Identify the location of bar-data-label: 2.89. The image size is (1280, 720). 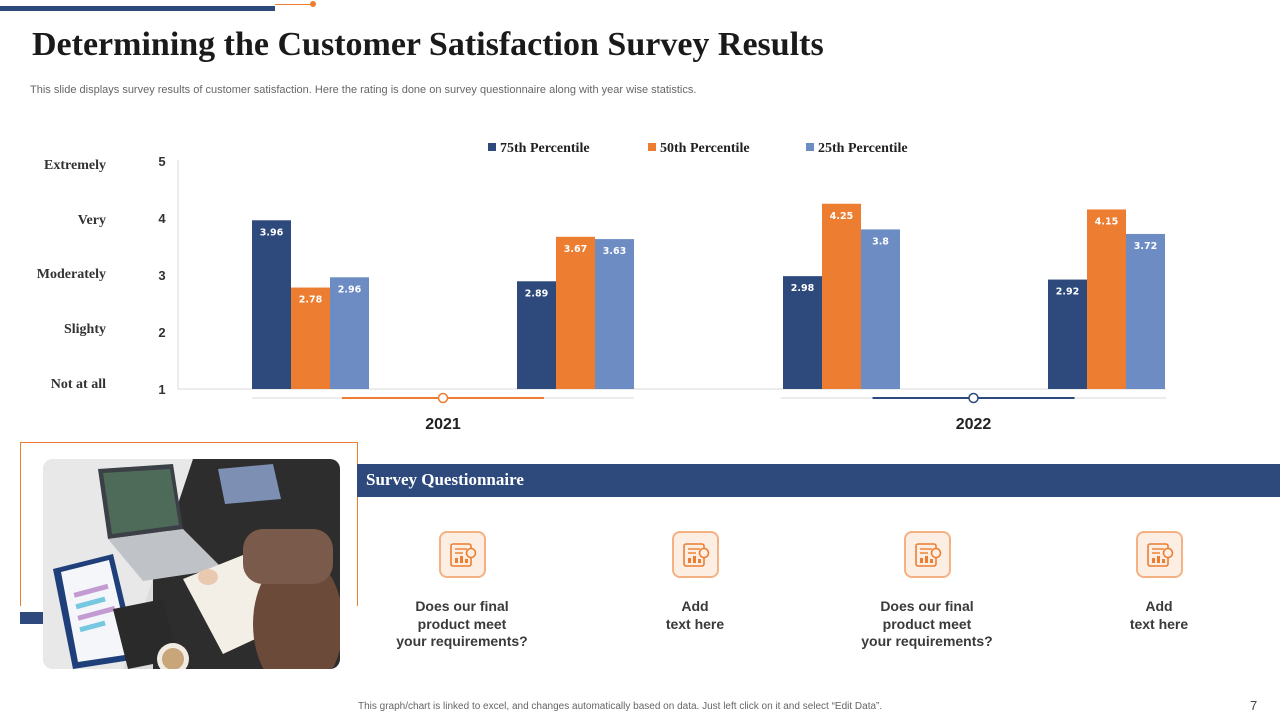
(536, 293).